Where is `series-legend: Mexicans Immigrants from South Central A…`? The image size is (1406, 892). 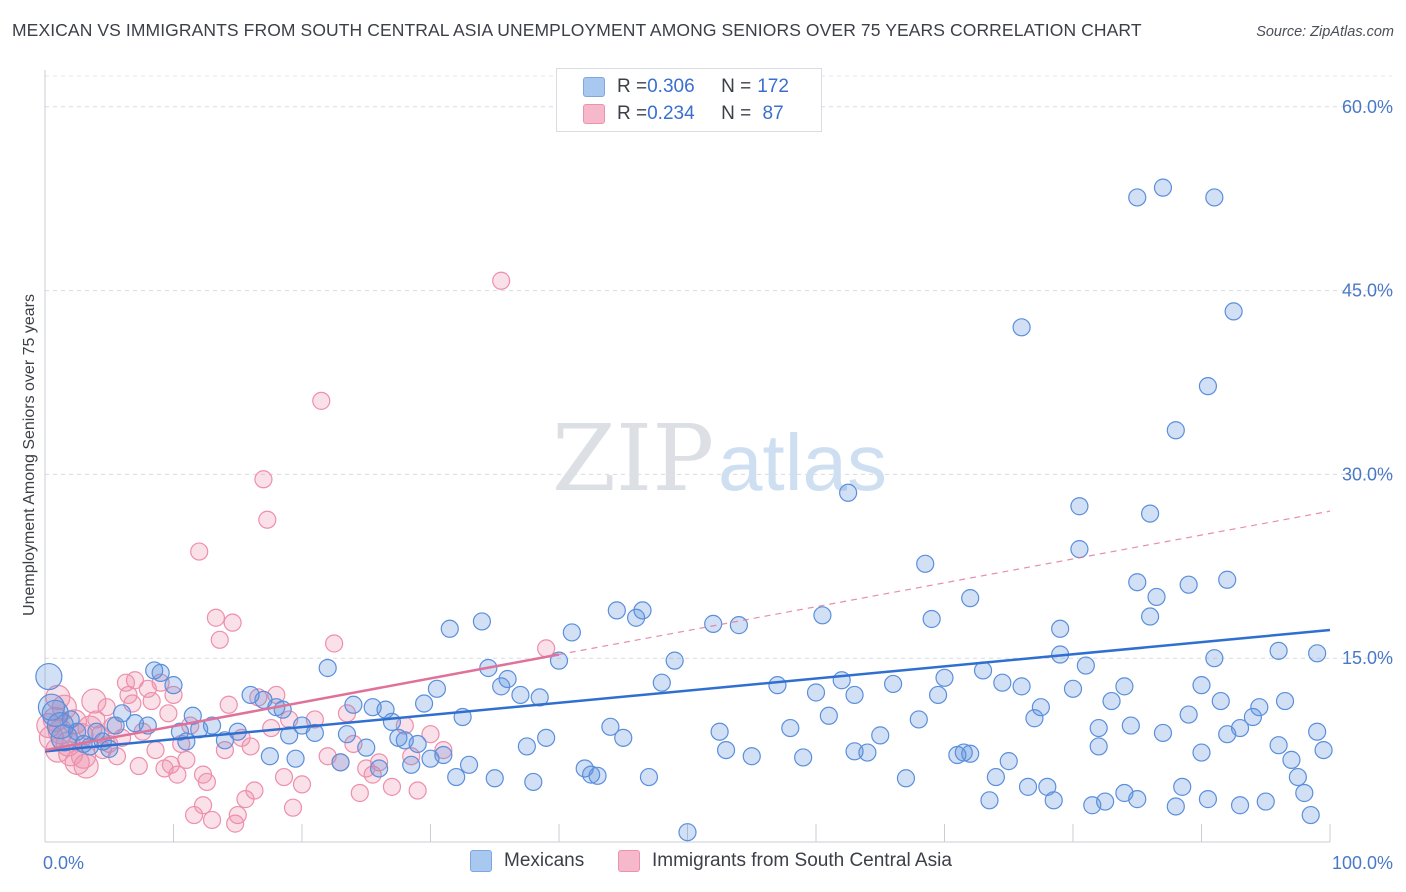 series-legend: Mexicans Immigrants from South Central A… is located at coordinates (703, 865).